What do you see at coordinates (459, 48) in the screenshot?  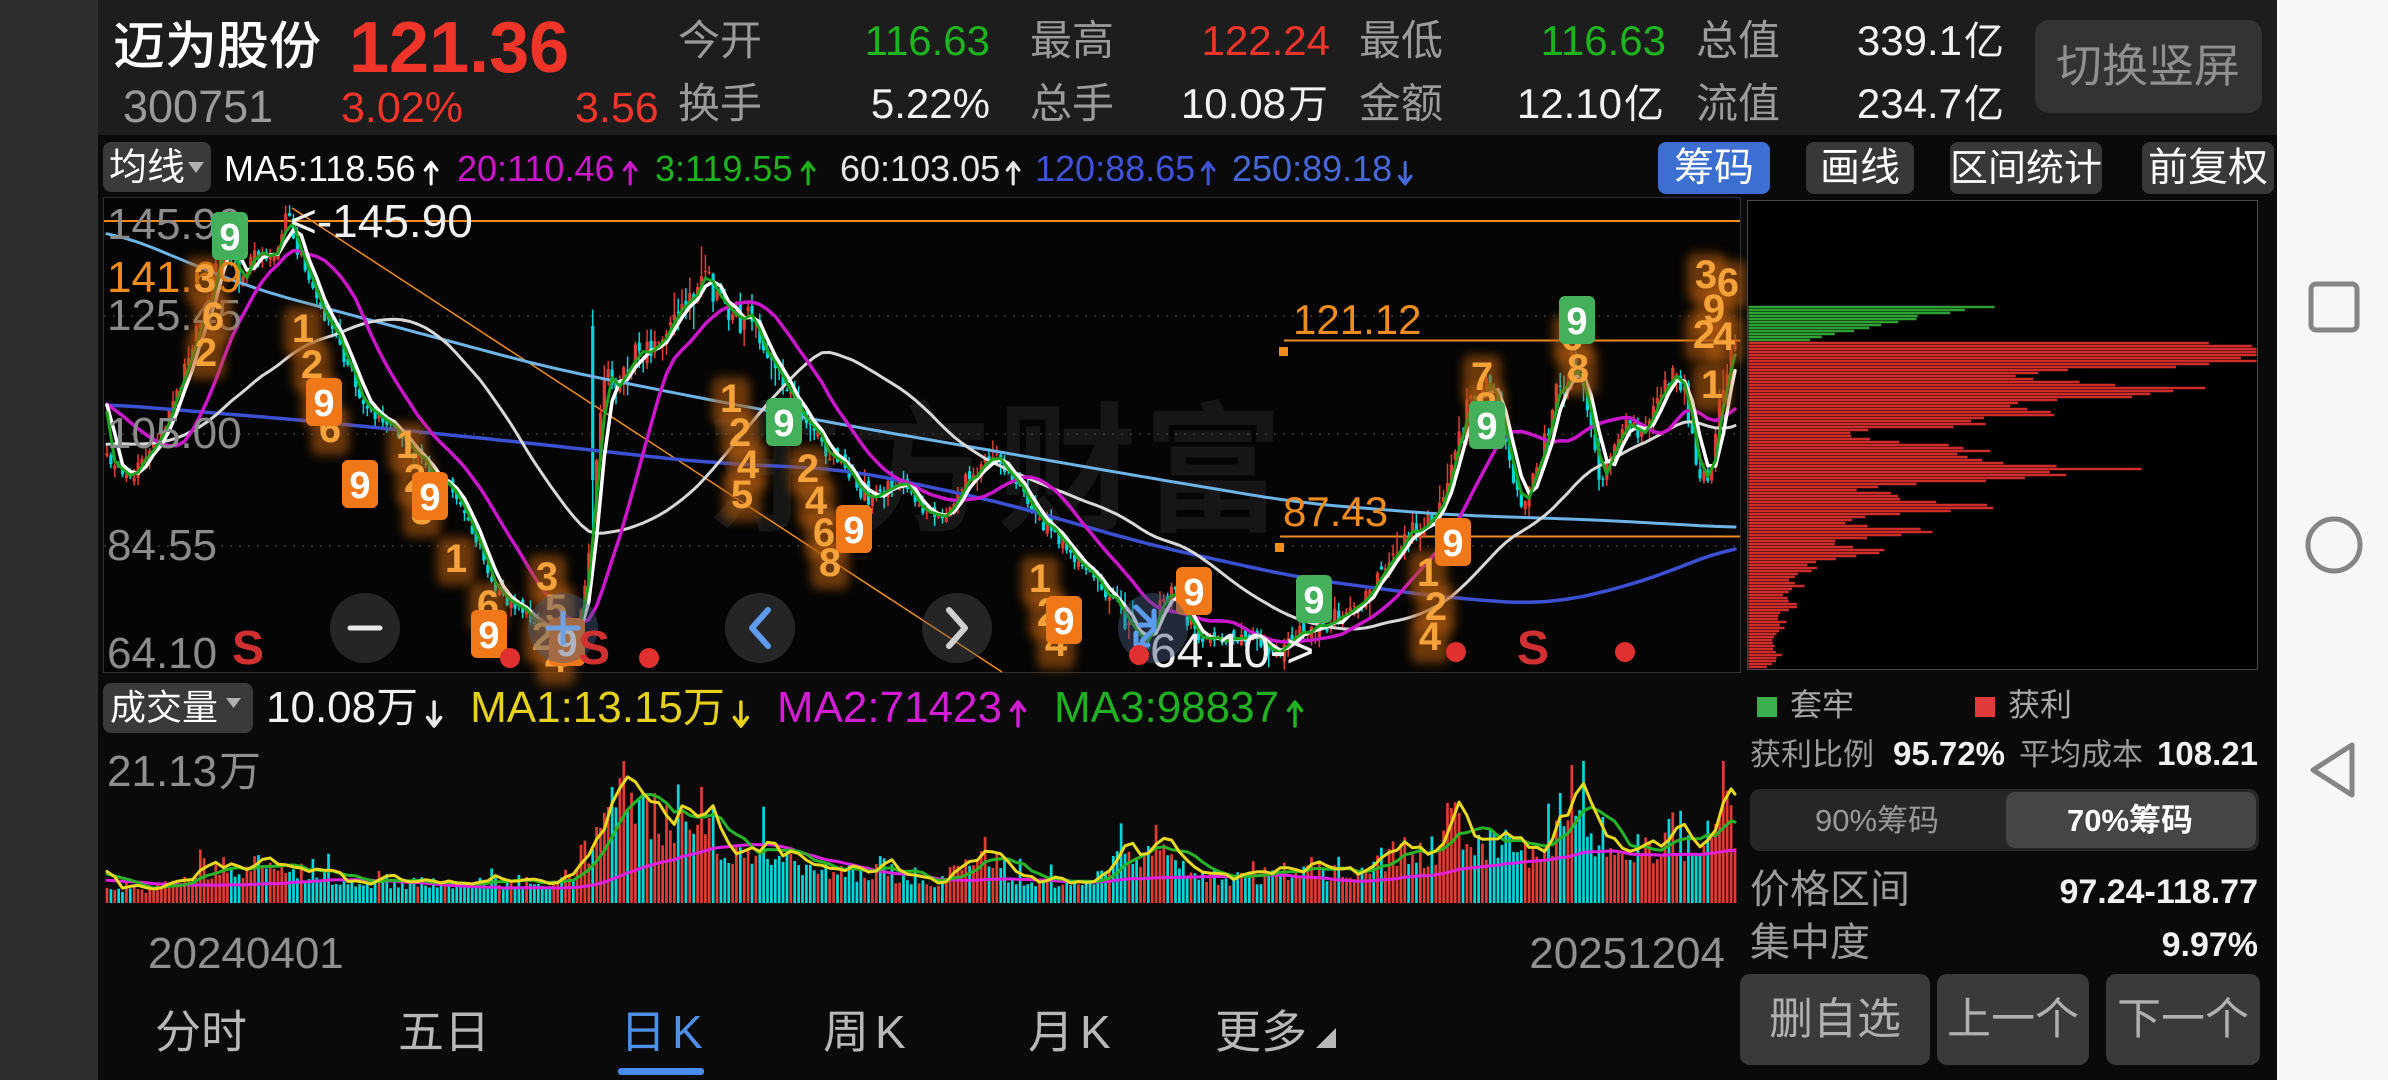 I see `svg-text: 121.36` at bounding box center [459, 48].